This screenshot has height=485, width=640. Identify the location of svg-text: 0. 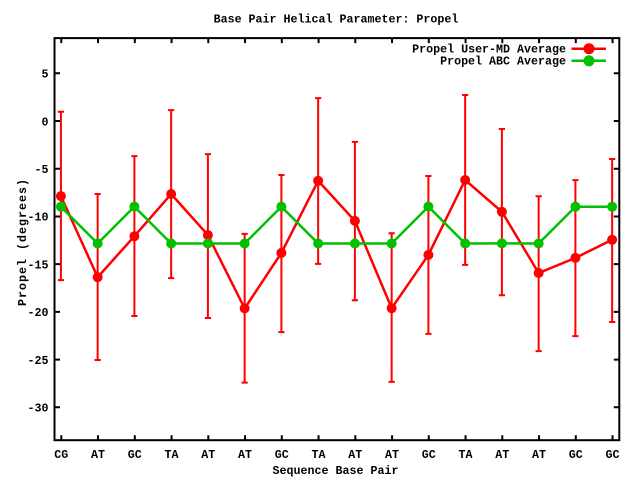
(45, 122).